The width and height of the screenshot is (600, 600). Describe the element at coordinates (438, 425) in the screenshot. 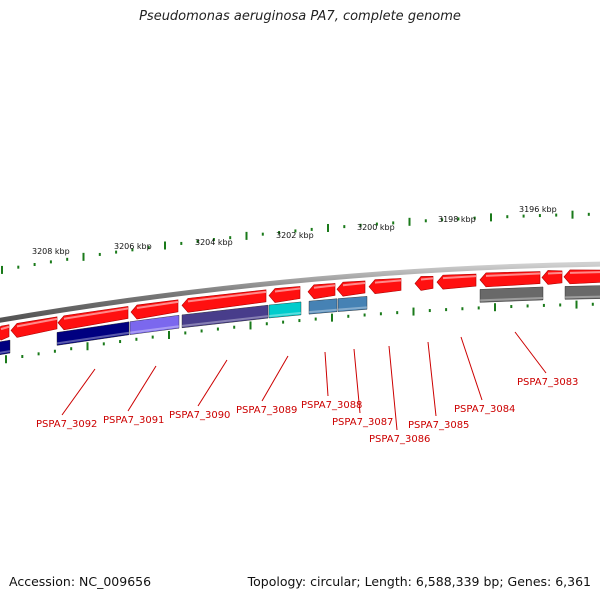

I see `gene-label-3085: PSPA7_3085` at that location.